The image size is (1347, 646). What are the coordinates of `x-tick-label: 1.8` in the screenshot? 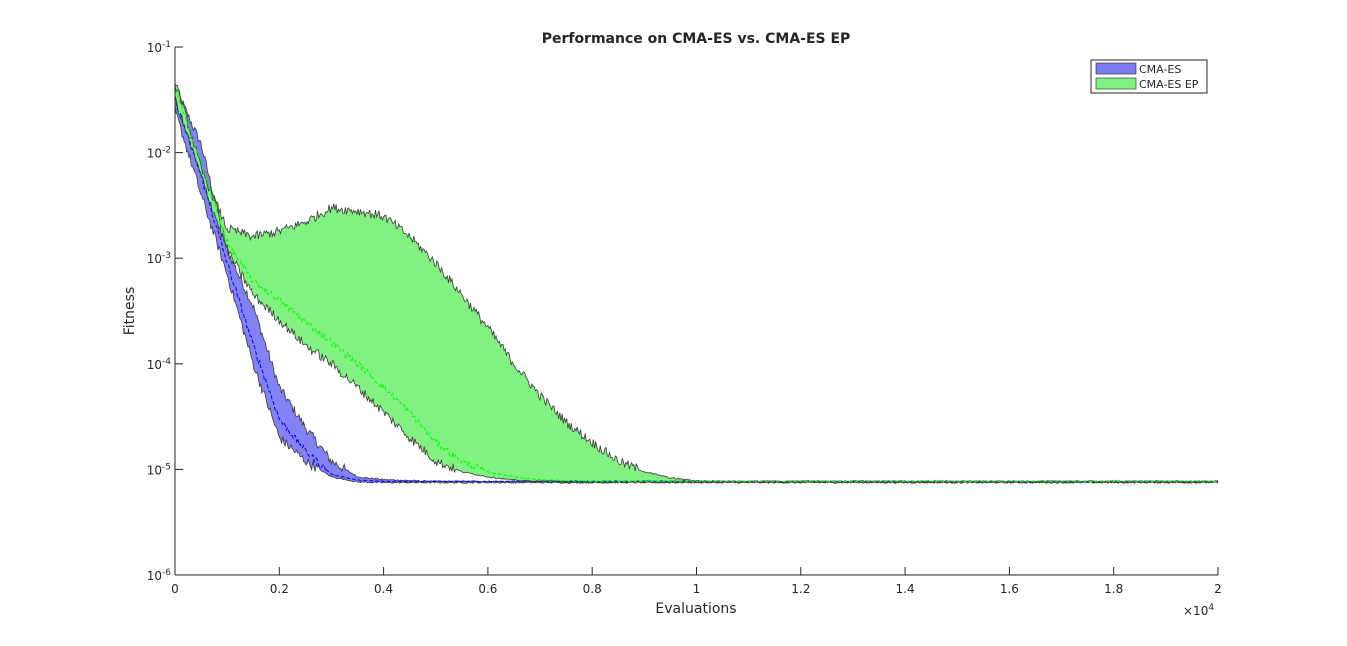 It's located at (1113, 589).